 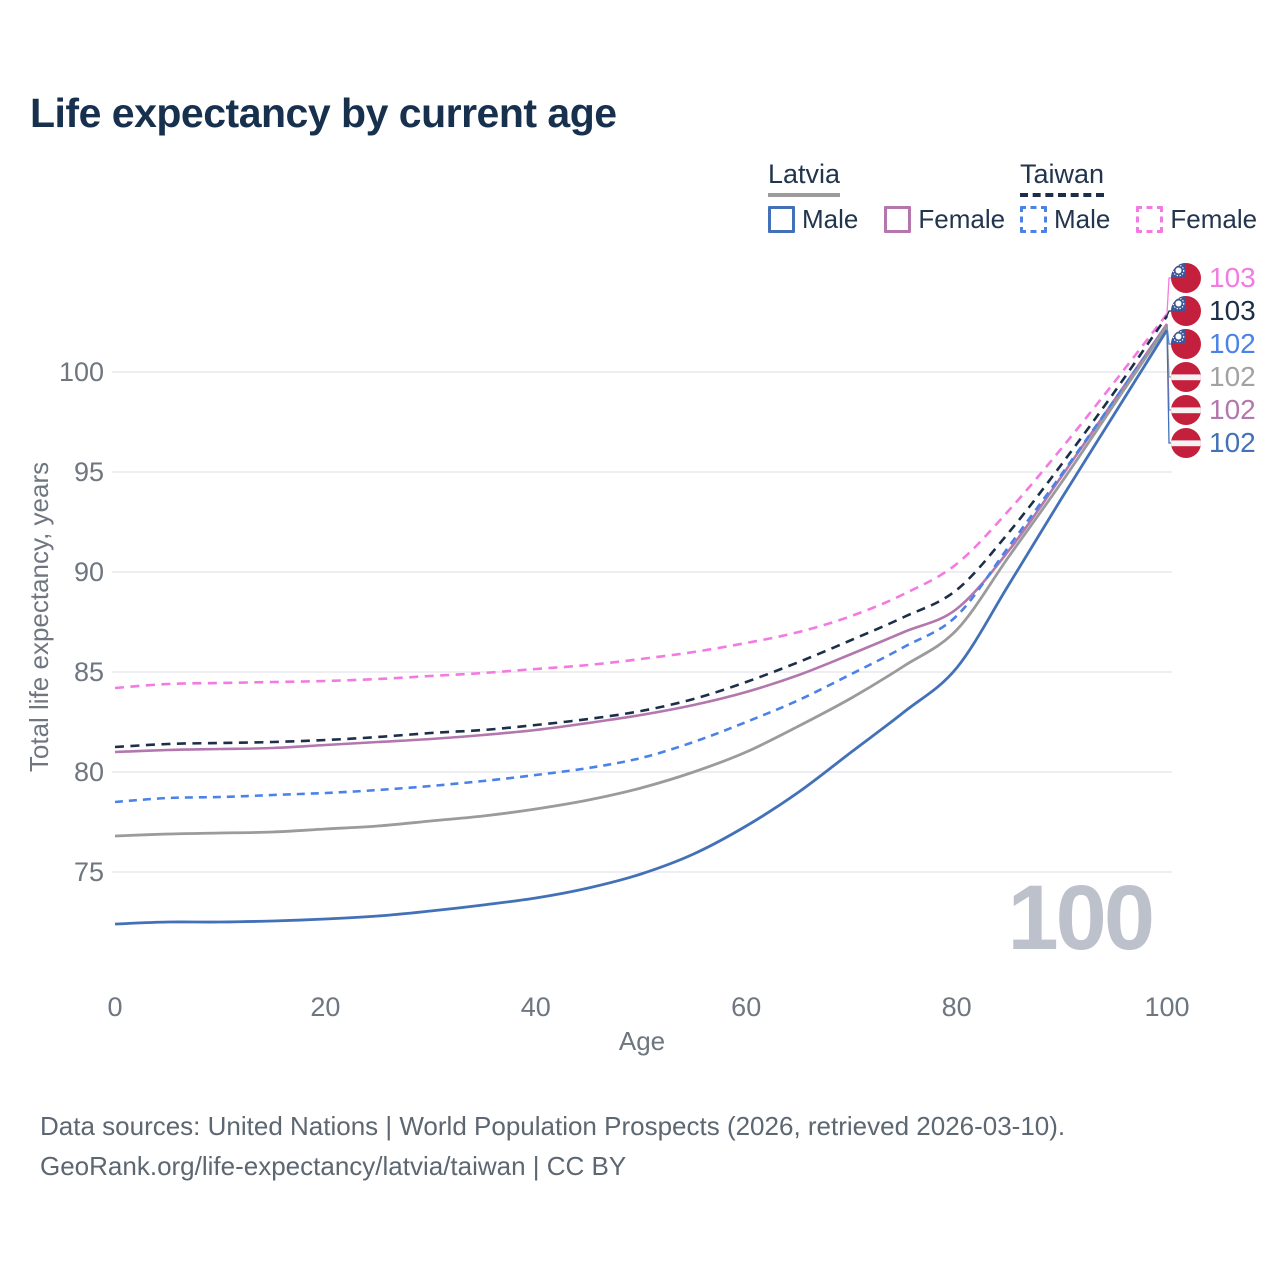 I want to click on legend-item-taiwan-male: Male, so click(x=1065, y=219).